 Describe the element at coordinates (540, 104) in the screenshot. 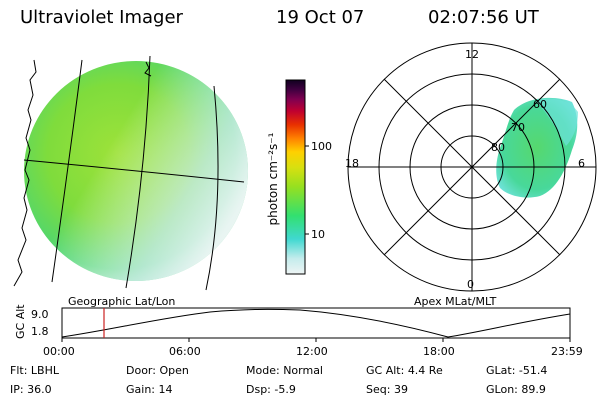

I see `mlat-label-60: 60` at that location.